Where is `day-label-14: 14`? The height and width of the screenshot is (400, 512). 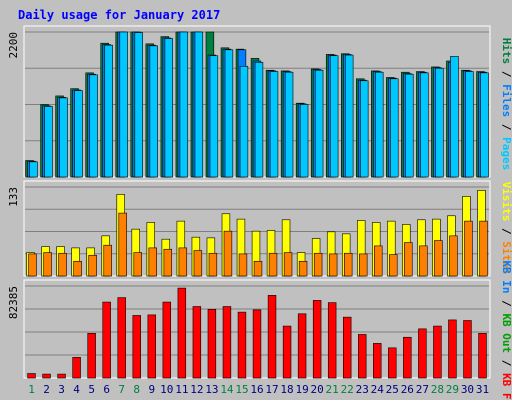
day-label-14: 14 is located at coordinates (227, 389).